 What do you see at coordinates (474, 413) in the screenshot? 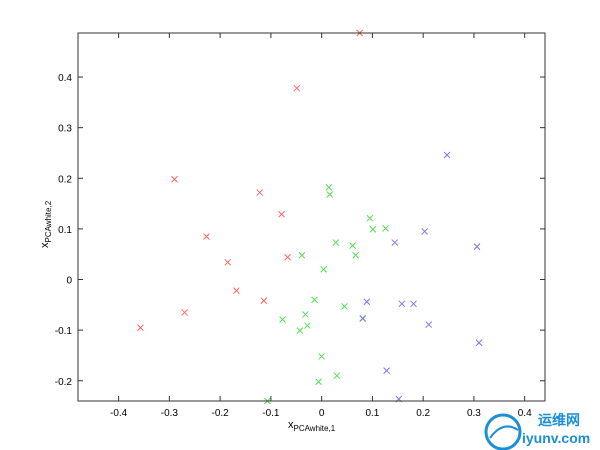
I see `x-tick-label: 0.3` at bounding box center [474, 413].